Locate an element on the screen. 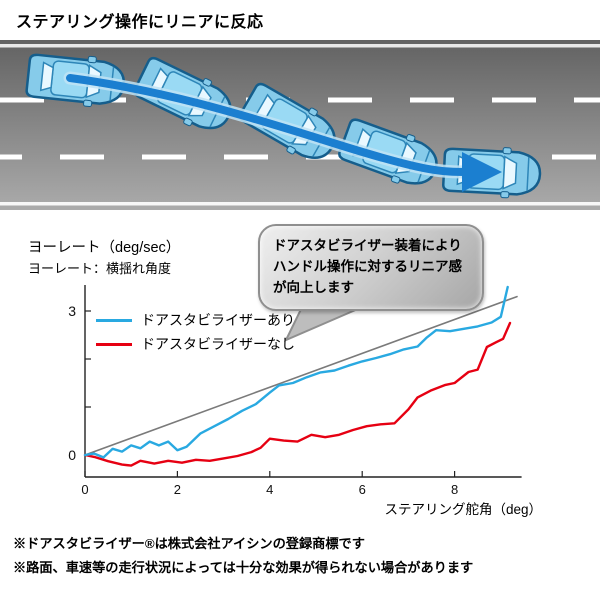 The height and width of the screenshot is (600, 600). legend-line-sample-blue is located at coordinates (114, 320).